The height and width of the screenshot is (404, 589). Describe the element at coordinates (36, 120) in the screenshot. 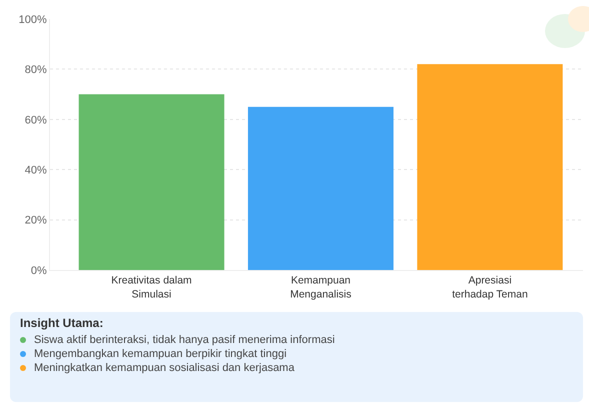

I see `y-tick-label: 60%` at that location.